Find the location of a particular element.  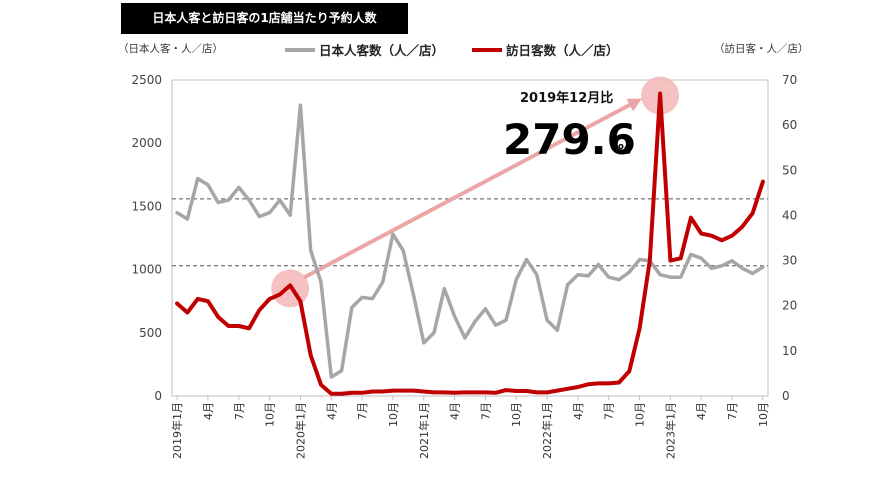

x-tick-label-14: 7月 is located at coordinates (609, 411).